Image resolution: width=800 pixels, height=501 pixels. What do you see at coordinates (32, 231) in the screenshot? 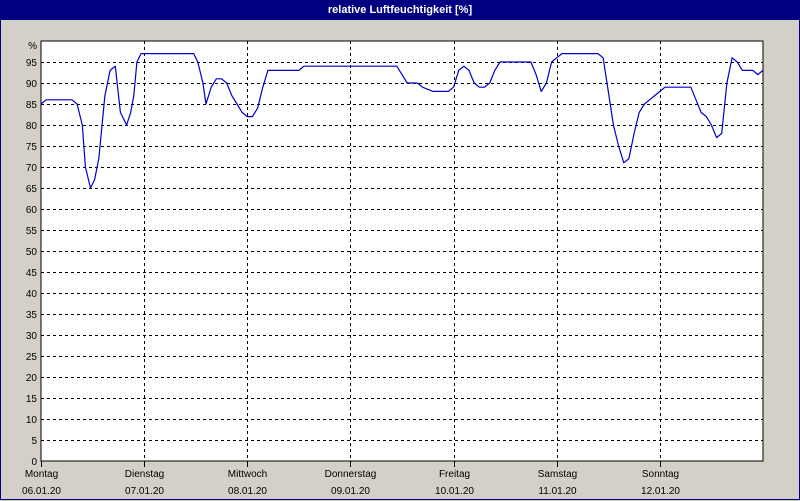
I see `y-tick-label: 55` at bounding box center [32, 231].